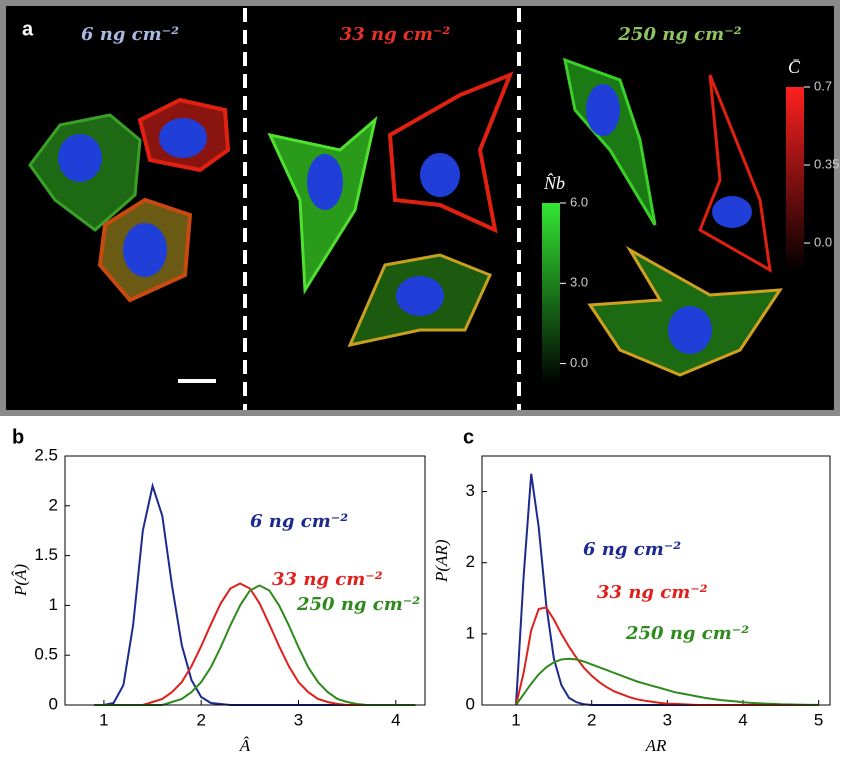 The width and height of the screenshot is (843, 764). I want to click on colorbar-tick-label: 0.7, so click(823, 85).